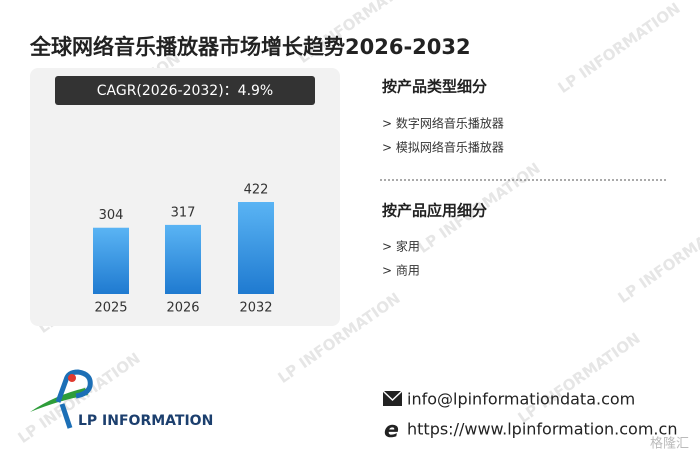 This screenshot has height=461, width=700. Describe the element at coordinates (182, 308) in the screenshot. I see `x-tick-label: 2026` at that location.